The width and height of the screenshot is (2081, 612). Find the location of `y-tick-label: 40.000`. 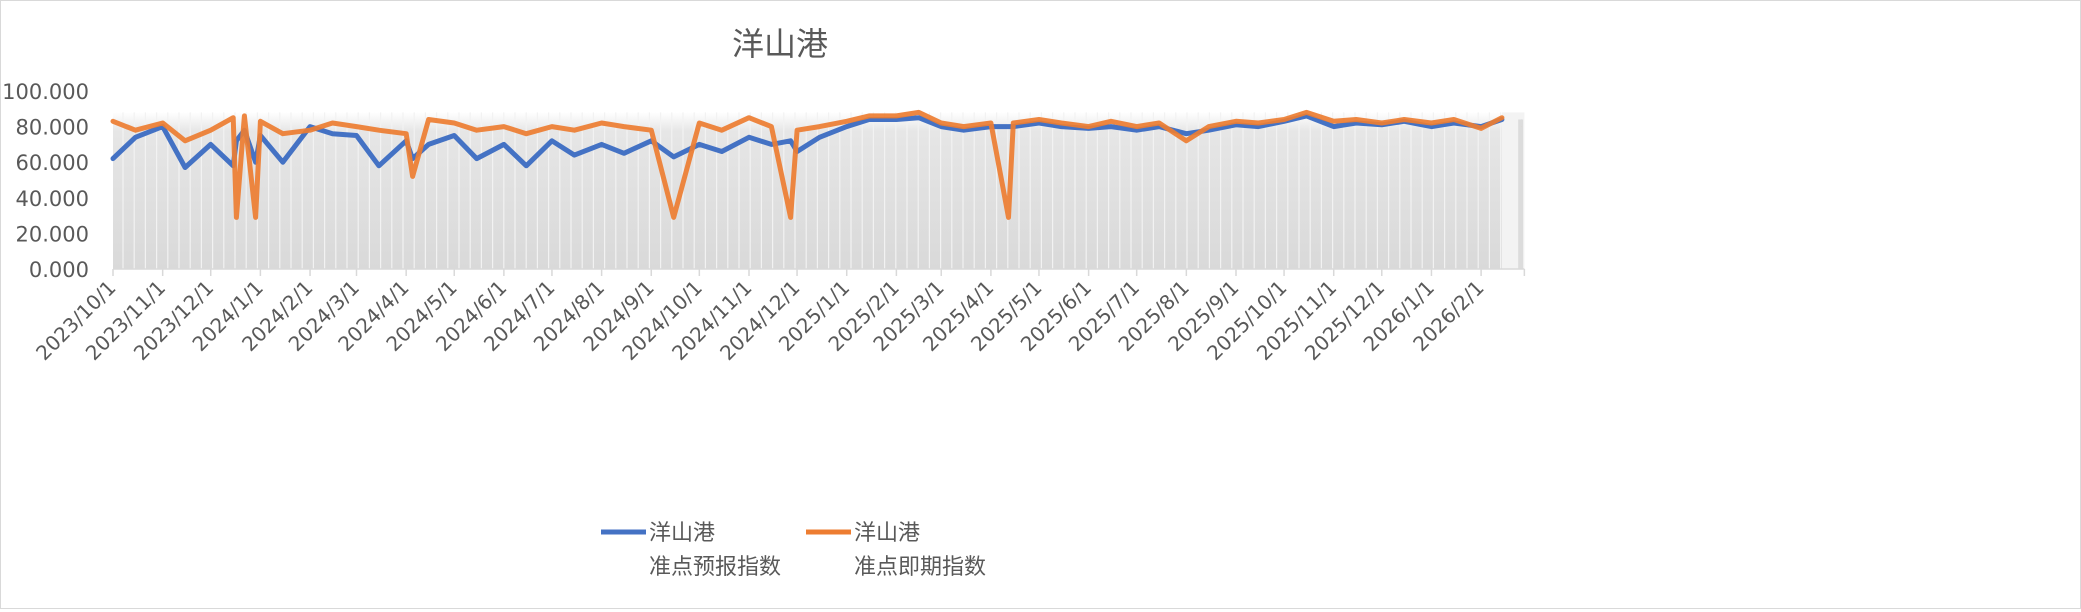

y-tick-label: 40.000 is located at coordinates (52, 199).